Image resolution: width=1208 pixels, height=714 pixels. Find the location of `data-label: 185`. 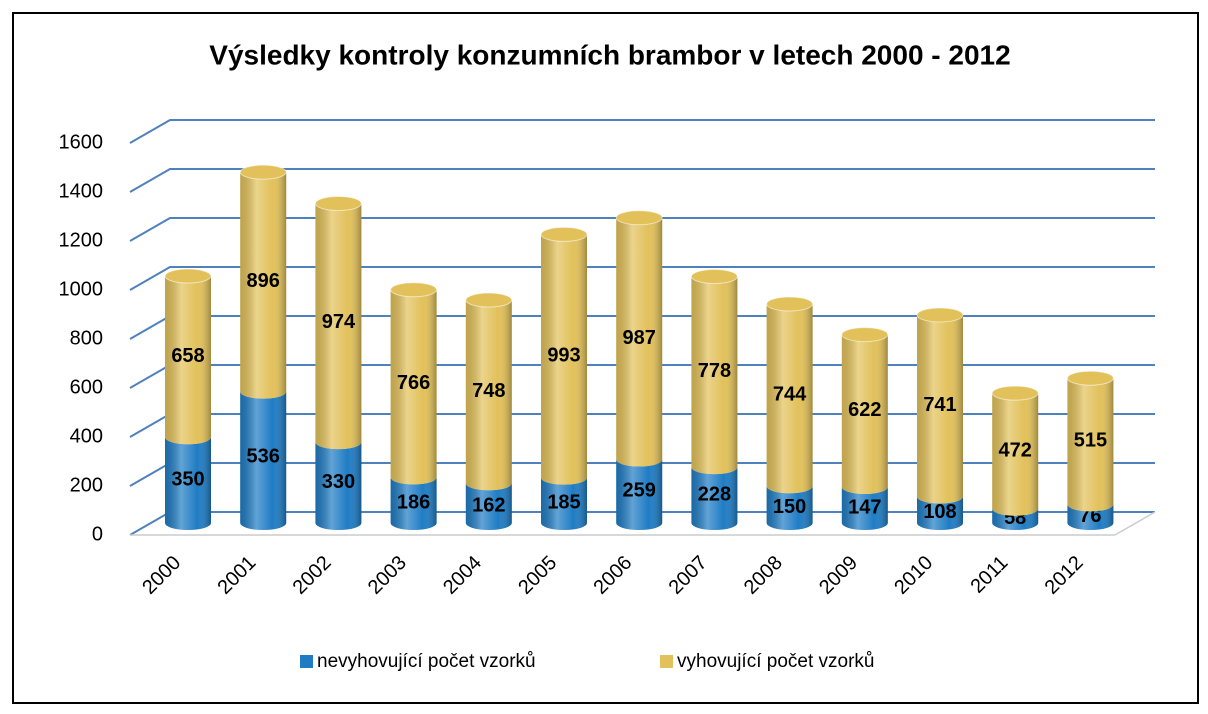

data-label: 185 is located at coordinates (563, 503).